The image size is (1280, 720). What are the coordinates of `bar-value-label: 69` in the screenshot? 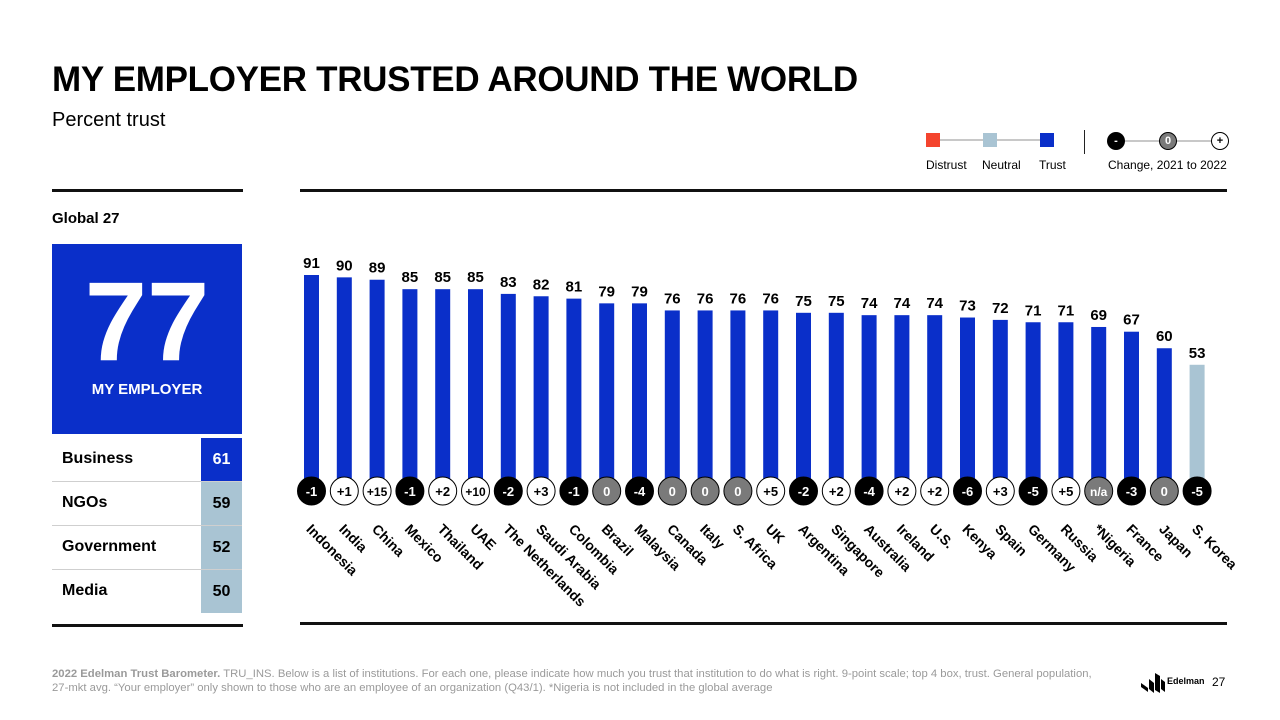 It's located at (1098, 315).